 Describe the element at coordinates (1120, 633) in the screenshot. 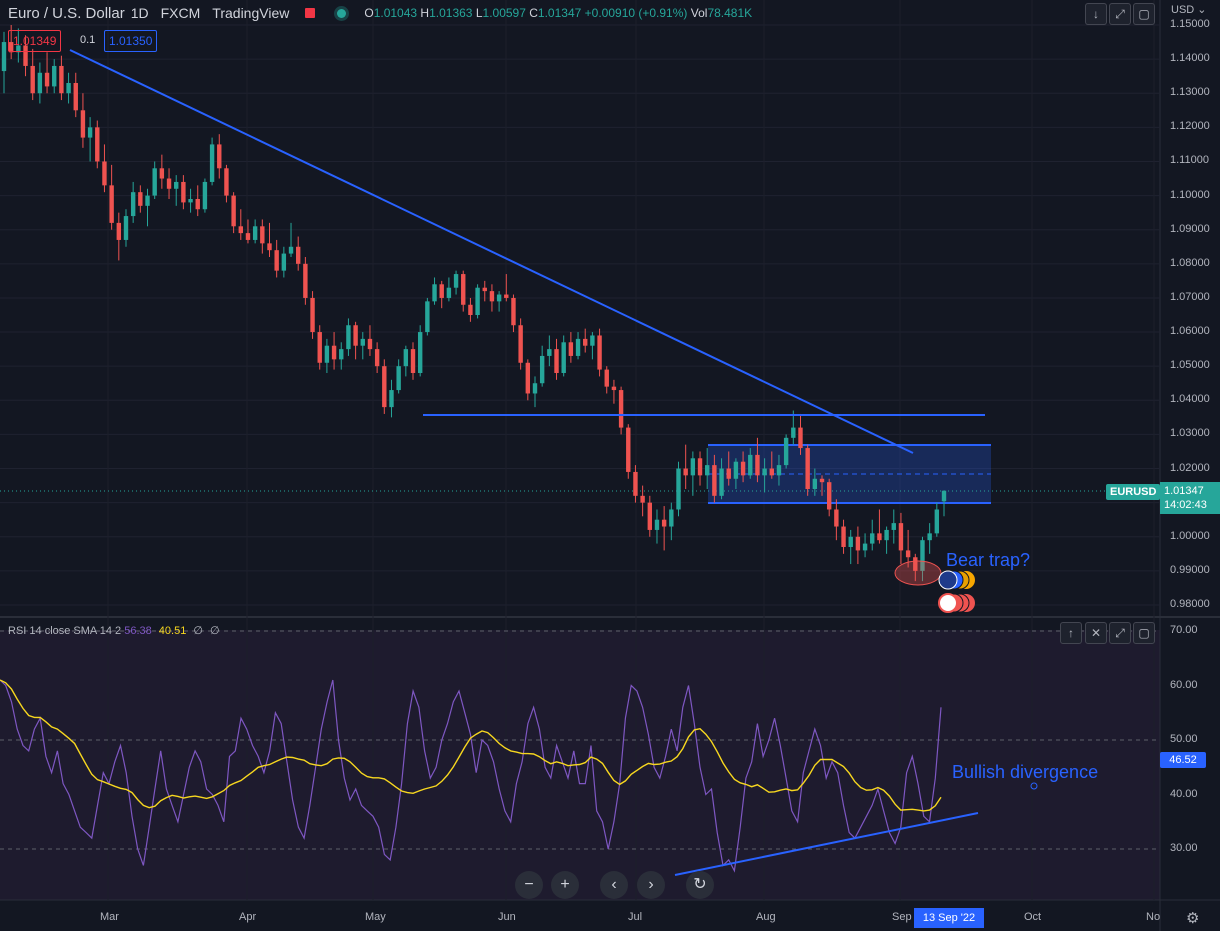

I see `expand-pane-icon: ⤢` at that location.